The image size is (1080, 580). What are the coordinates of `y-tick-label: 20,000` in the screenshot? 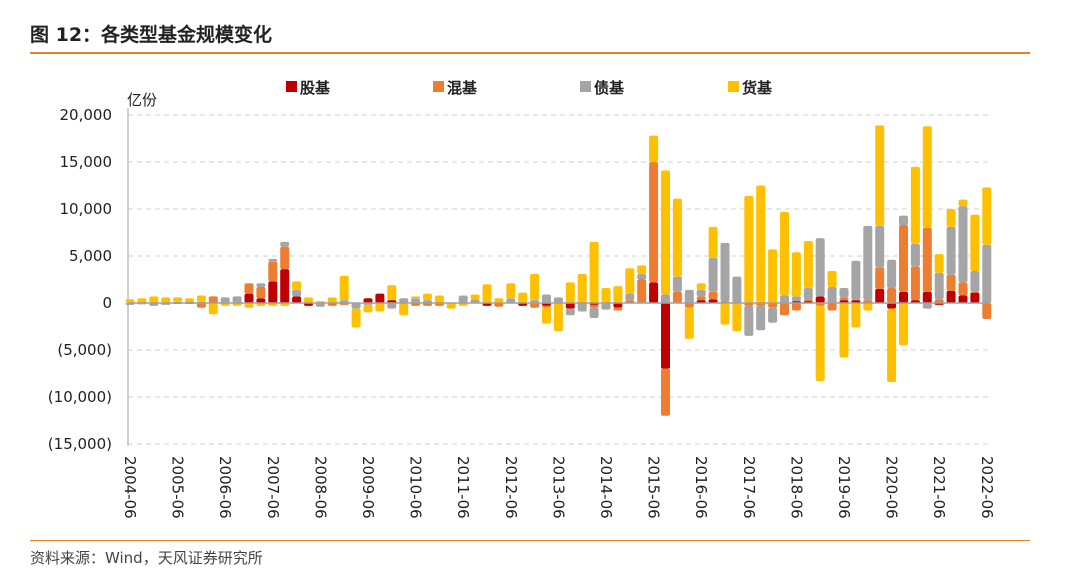 It's located at (86, 115).